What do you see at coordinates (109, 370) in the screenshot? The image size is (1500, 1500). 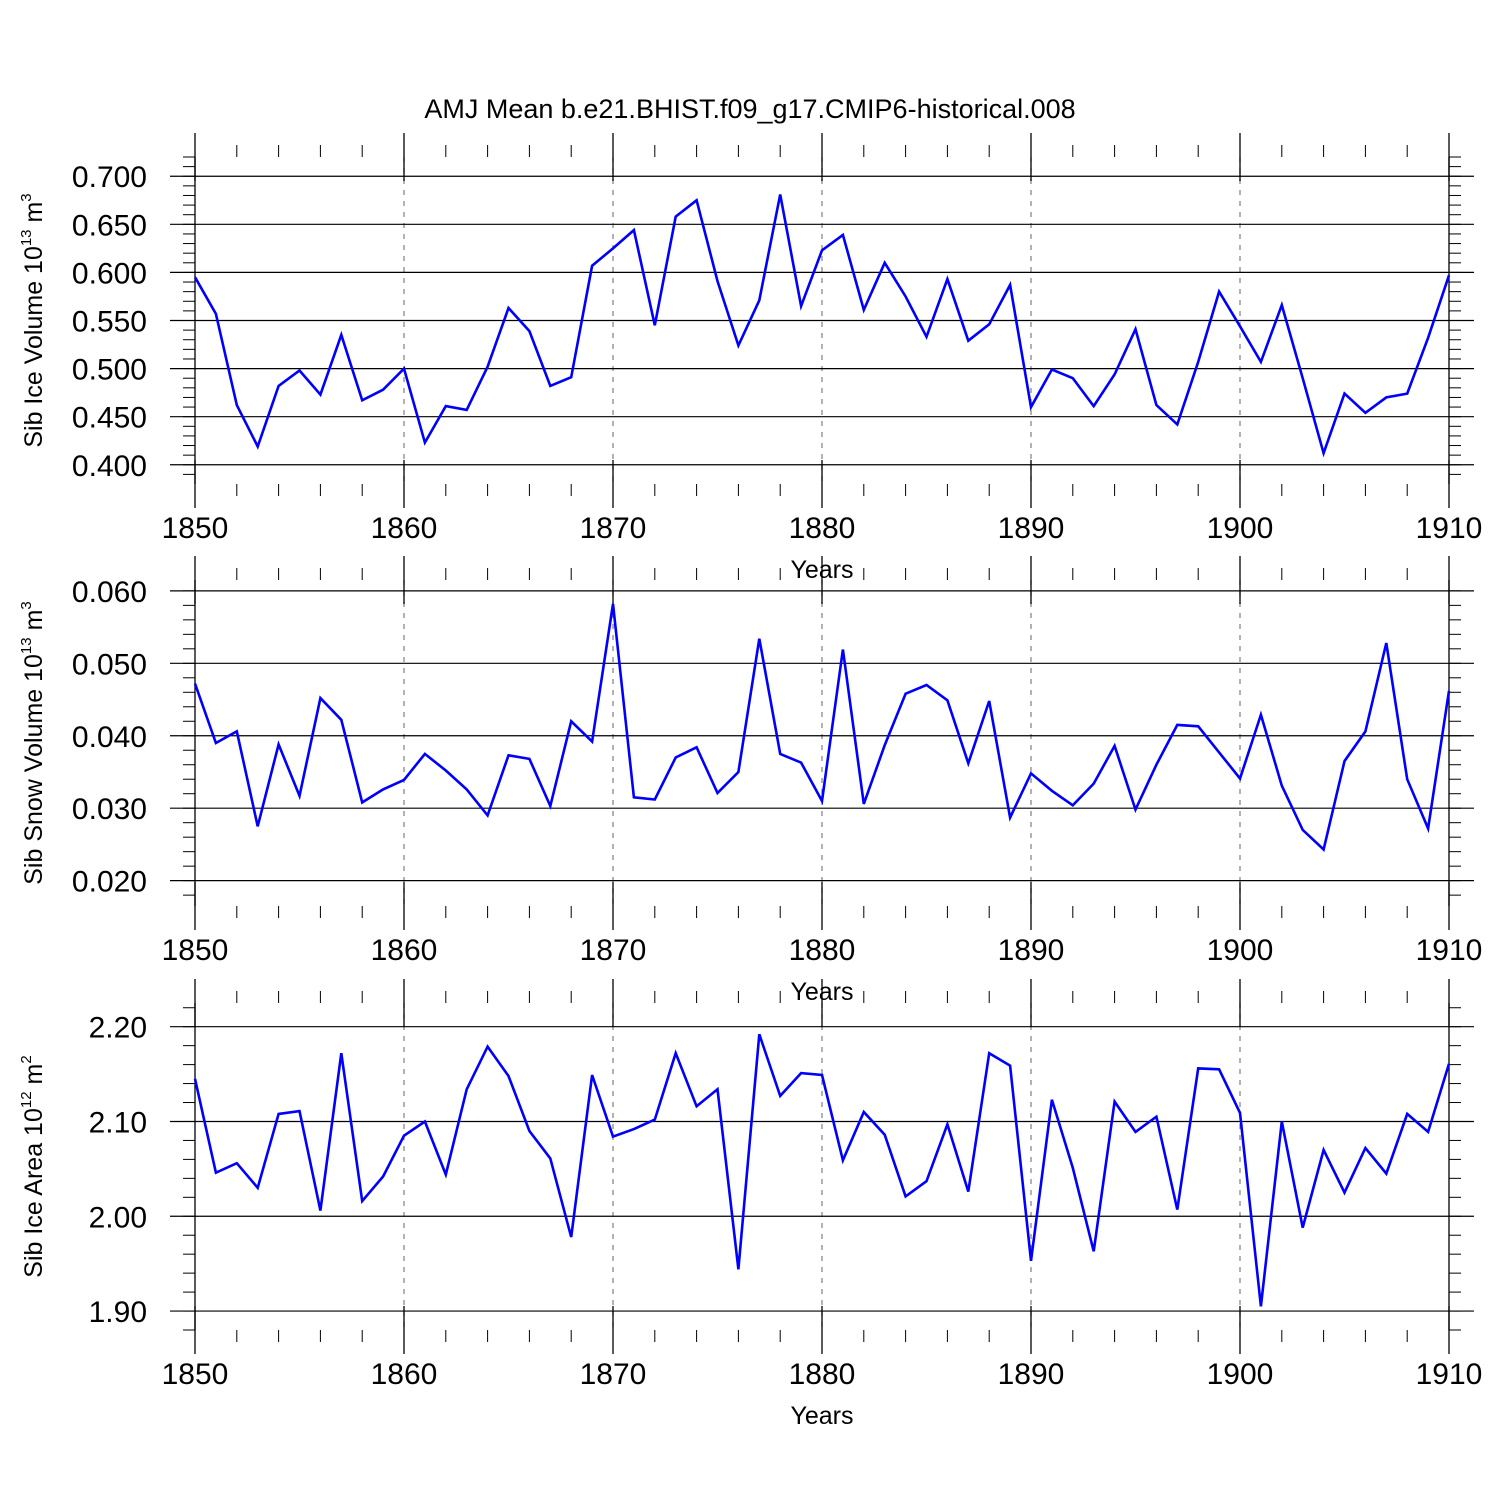 I see `y-tick-label: 0.500` at bounding box center [109, 370].